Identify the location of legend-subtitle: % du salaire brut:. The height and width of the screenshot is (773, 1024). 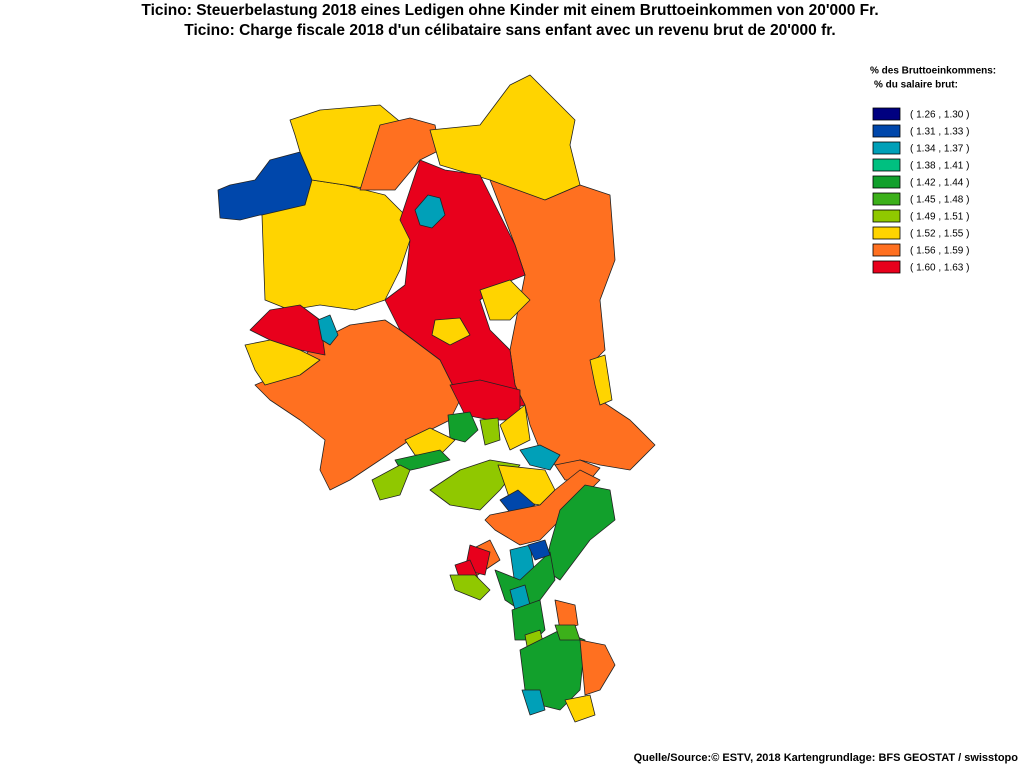
(916, 85).